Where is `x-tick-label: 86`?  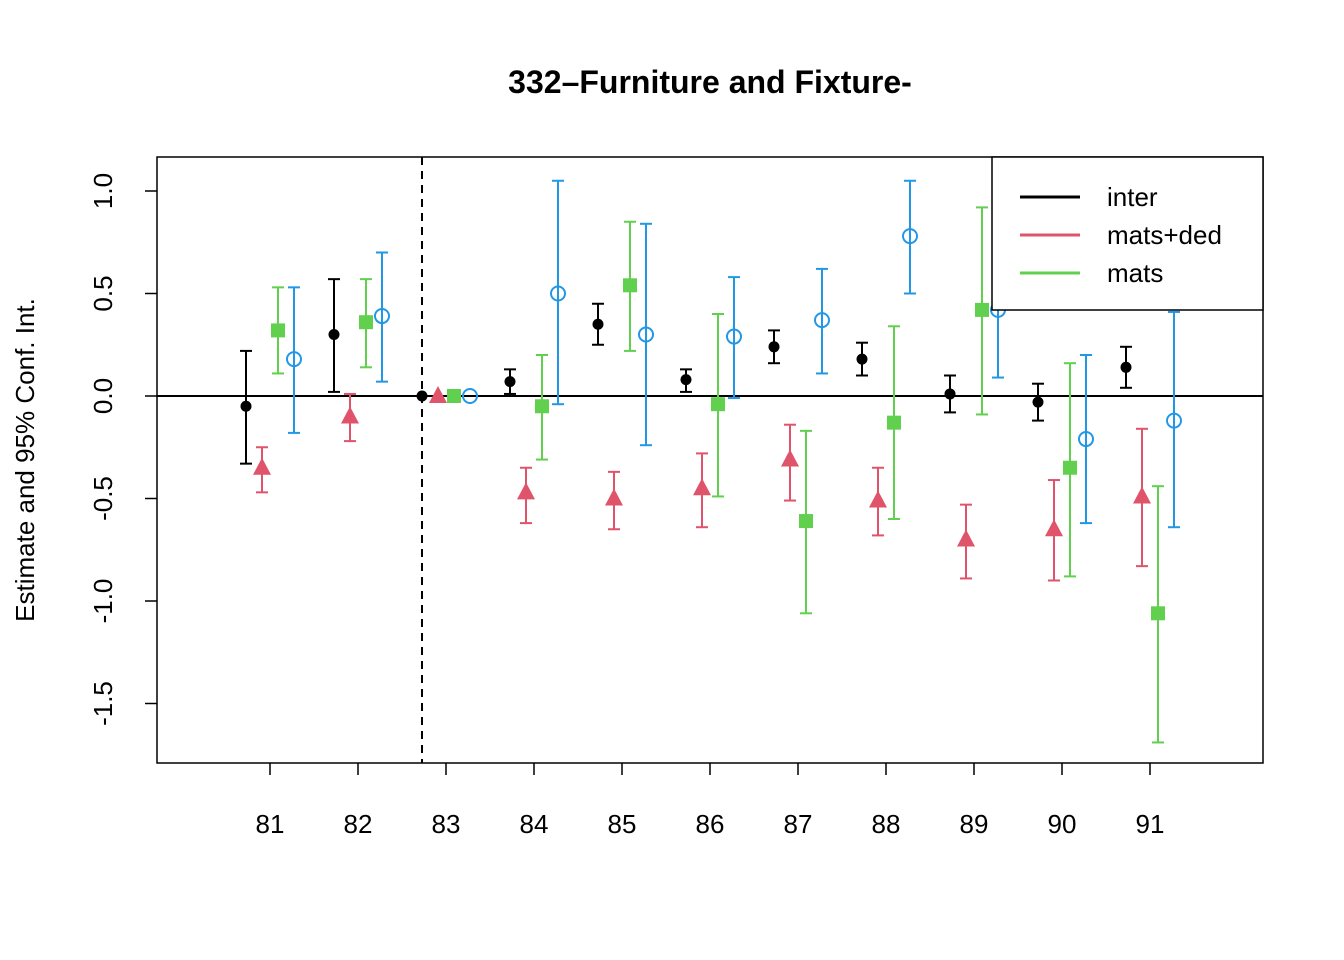
x-tick-label: 86 is located at coordinates (710, 824).